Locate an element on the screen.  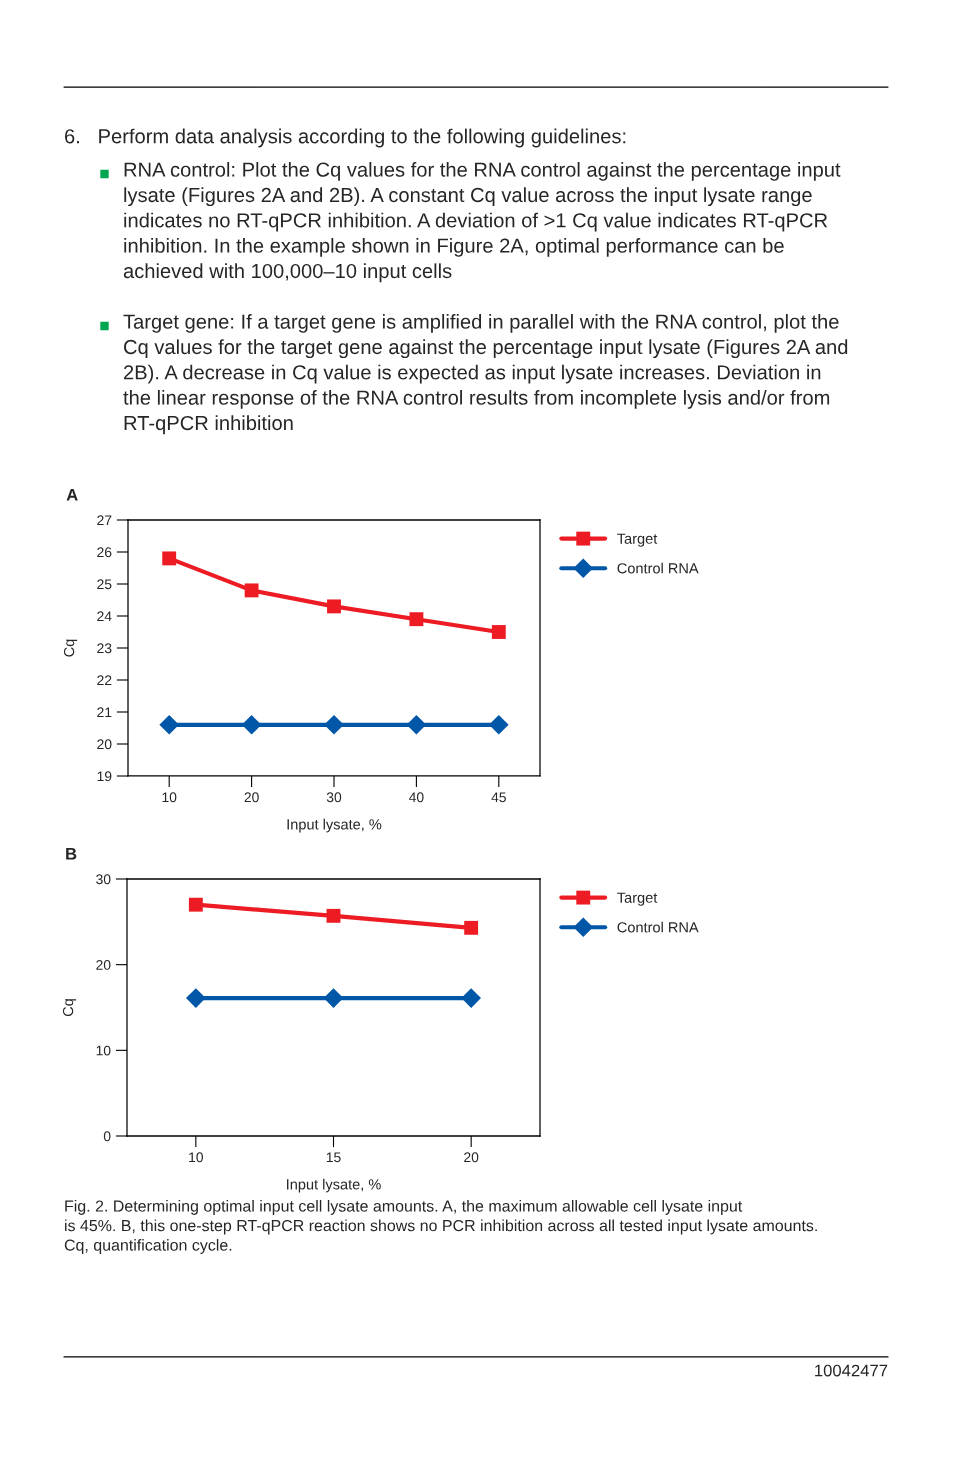
chart-title: A is located at coordinates (72, 495).